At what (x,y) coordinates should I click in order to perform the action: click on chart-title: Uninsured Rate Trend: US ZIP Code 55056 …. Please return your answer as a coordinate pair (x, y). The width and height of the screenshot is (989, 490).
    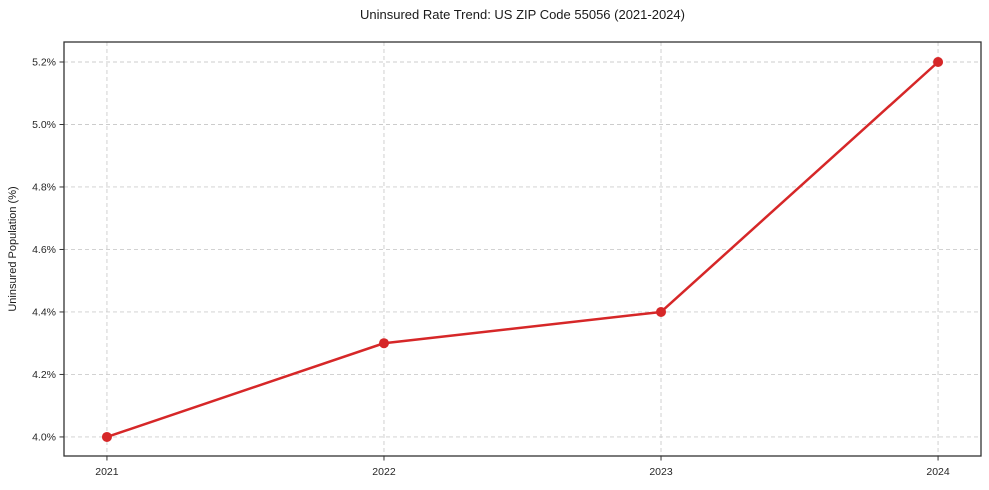
    Looking at the image, I should click on (522, 14).